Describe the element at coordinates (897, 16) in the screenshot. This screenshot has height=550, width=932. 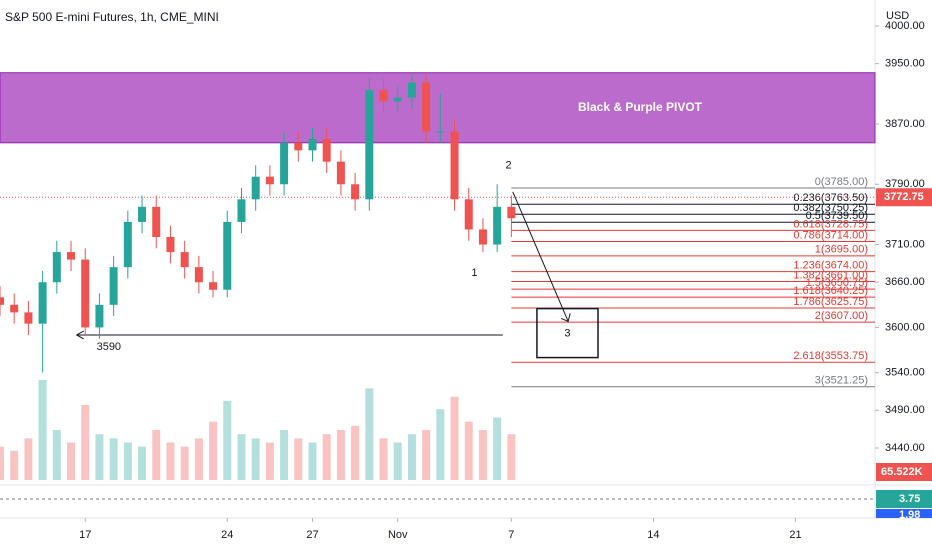
I see `currency: USD` at that location.